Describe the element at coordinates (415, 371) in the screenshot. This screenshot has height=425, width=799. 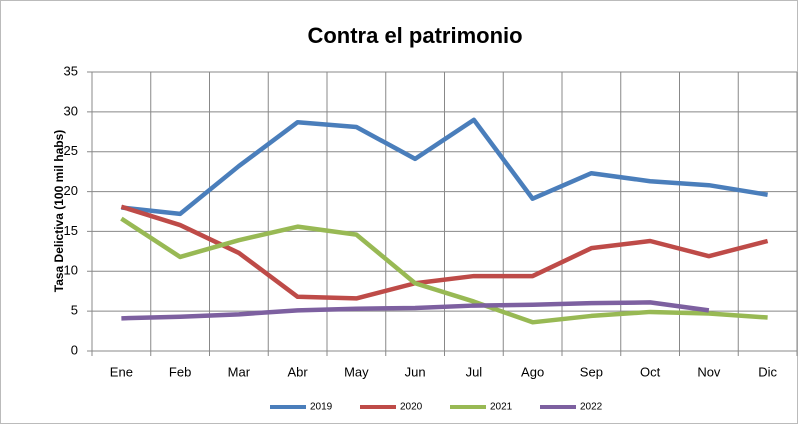
I see `x-tick-label: Jun` at that location.